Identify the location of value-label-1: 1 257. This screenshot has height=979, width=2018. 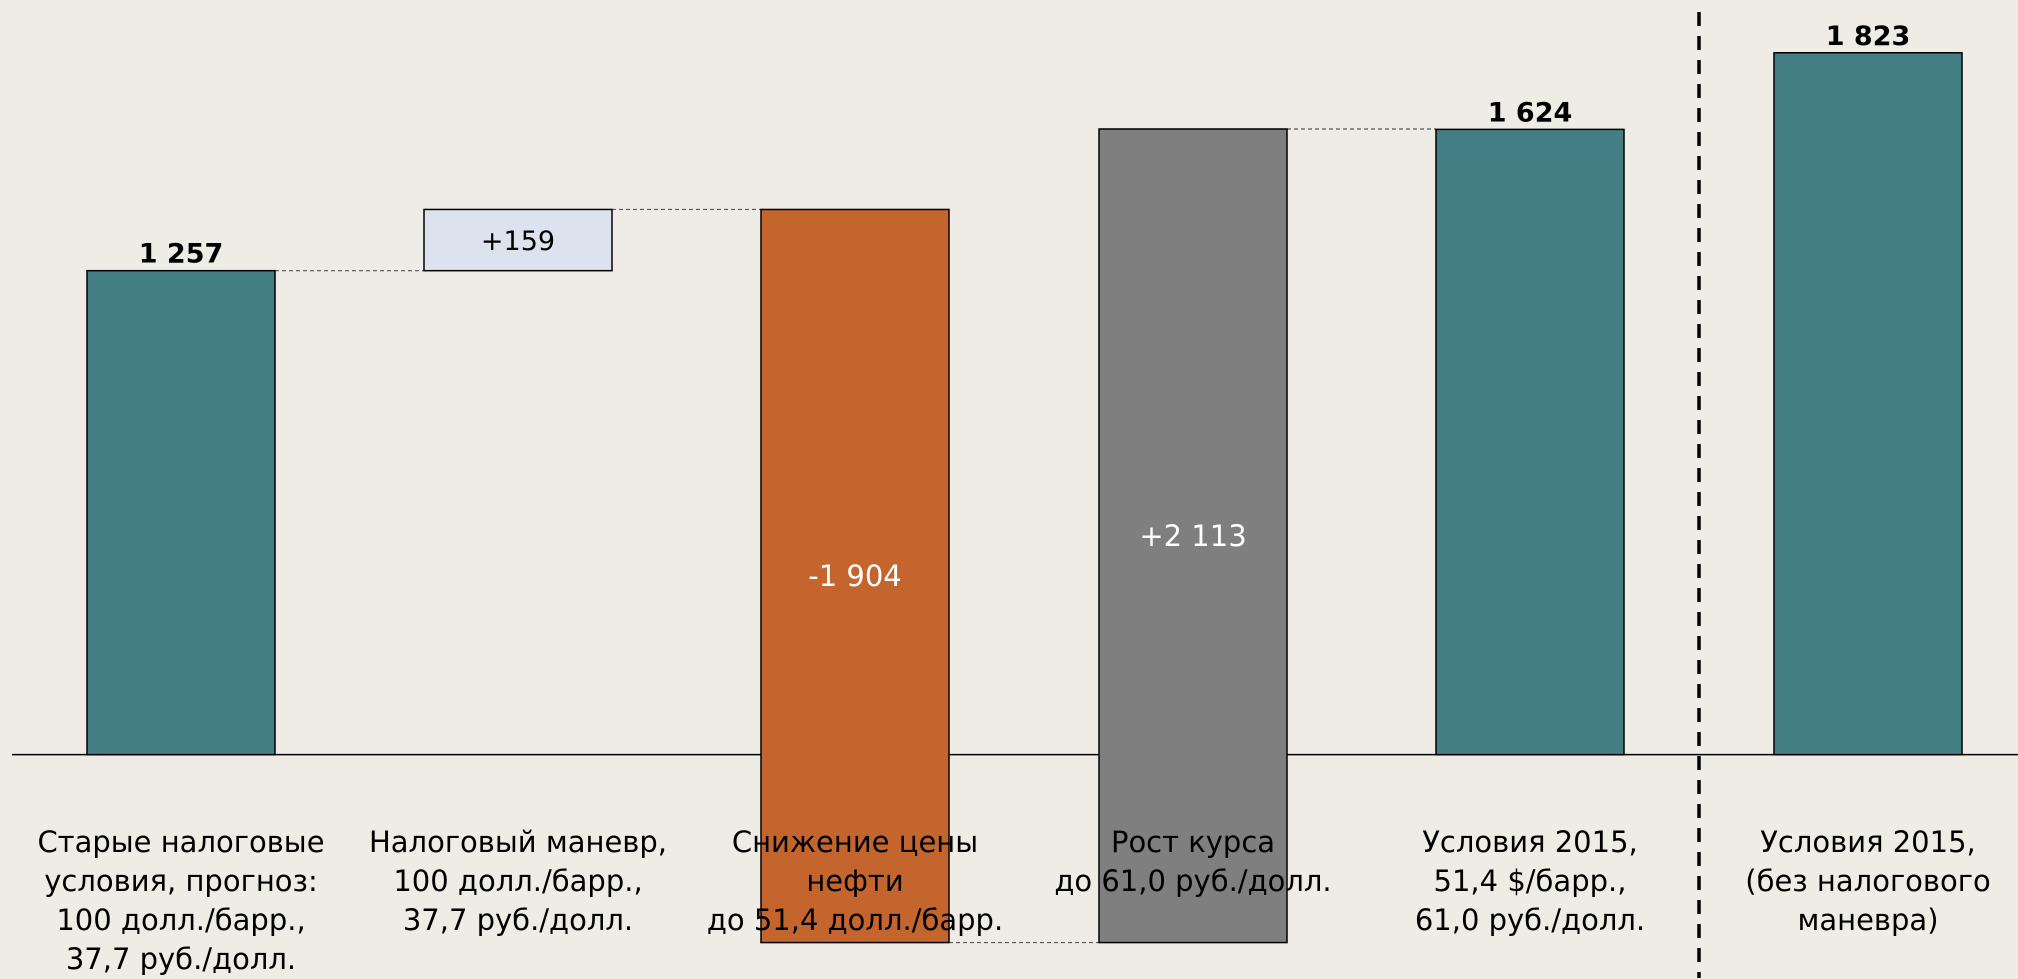
(181, 254).